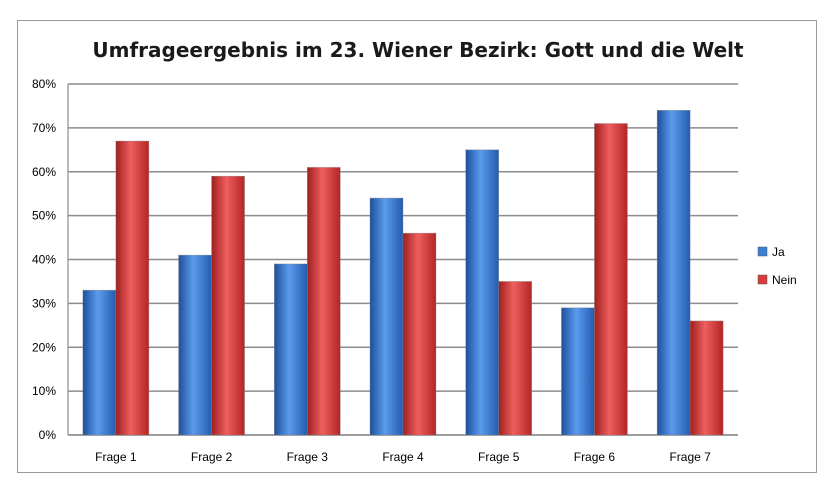  What do you see at coordinates (784, 280) in the screenshot?
I see `legend-label-nein: Nein` at bounding box center [784, 280].